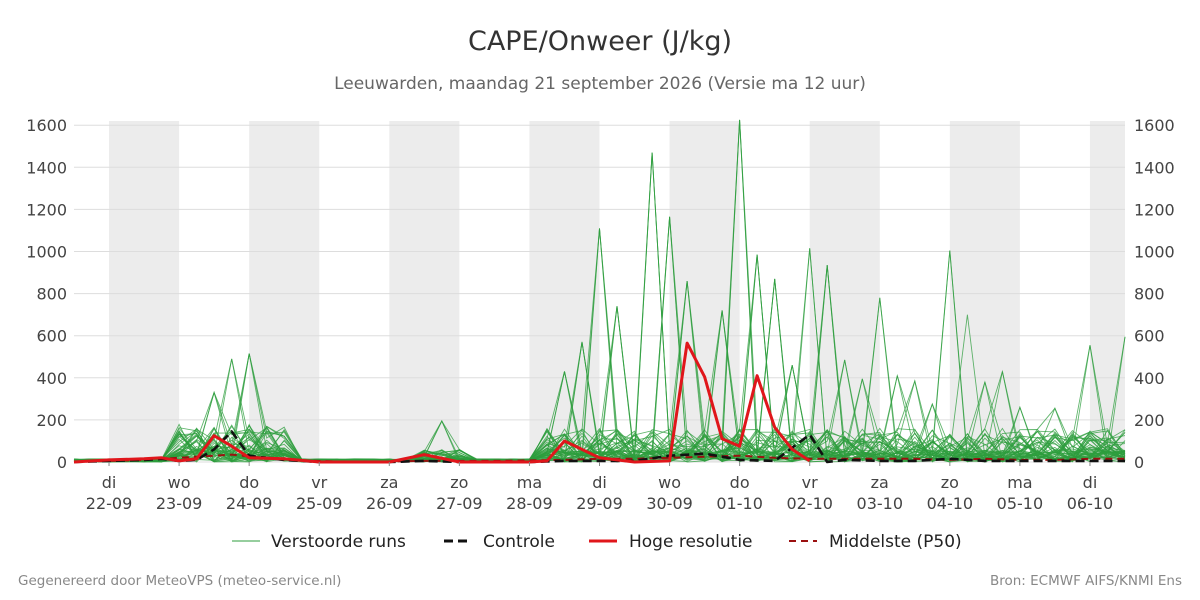 The width and height of the screenshot is (1200, 600). Describe the element at coordinates (319, 503) in the screenshot. I see `x-tick-date-25-09: 25-09` at that location.